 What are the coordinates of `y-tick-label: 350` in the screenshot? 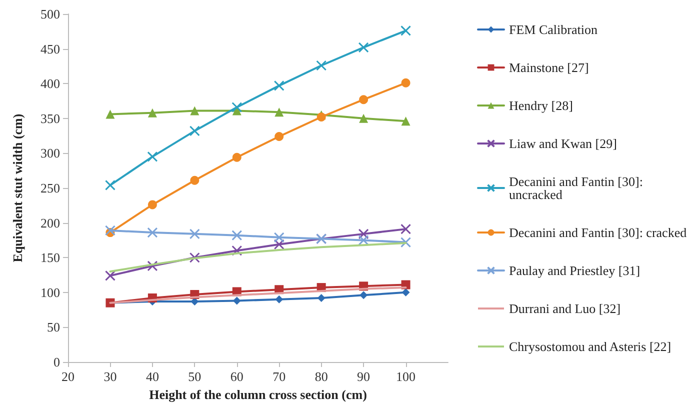 It's located at (50, 118).